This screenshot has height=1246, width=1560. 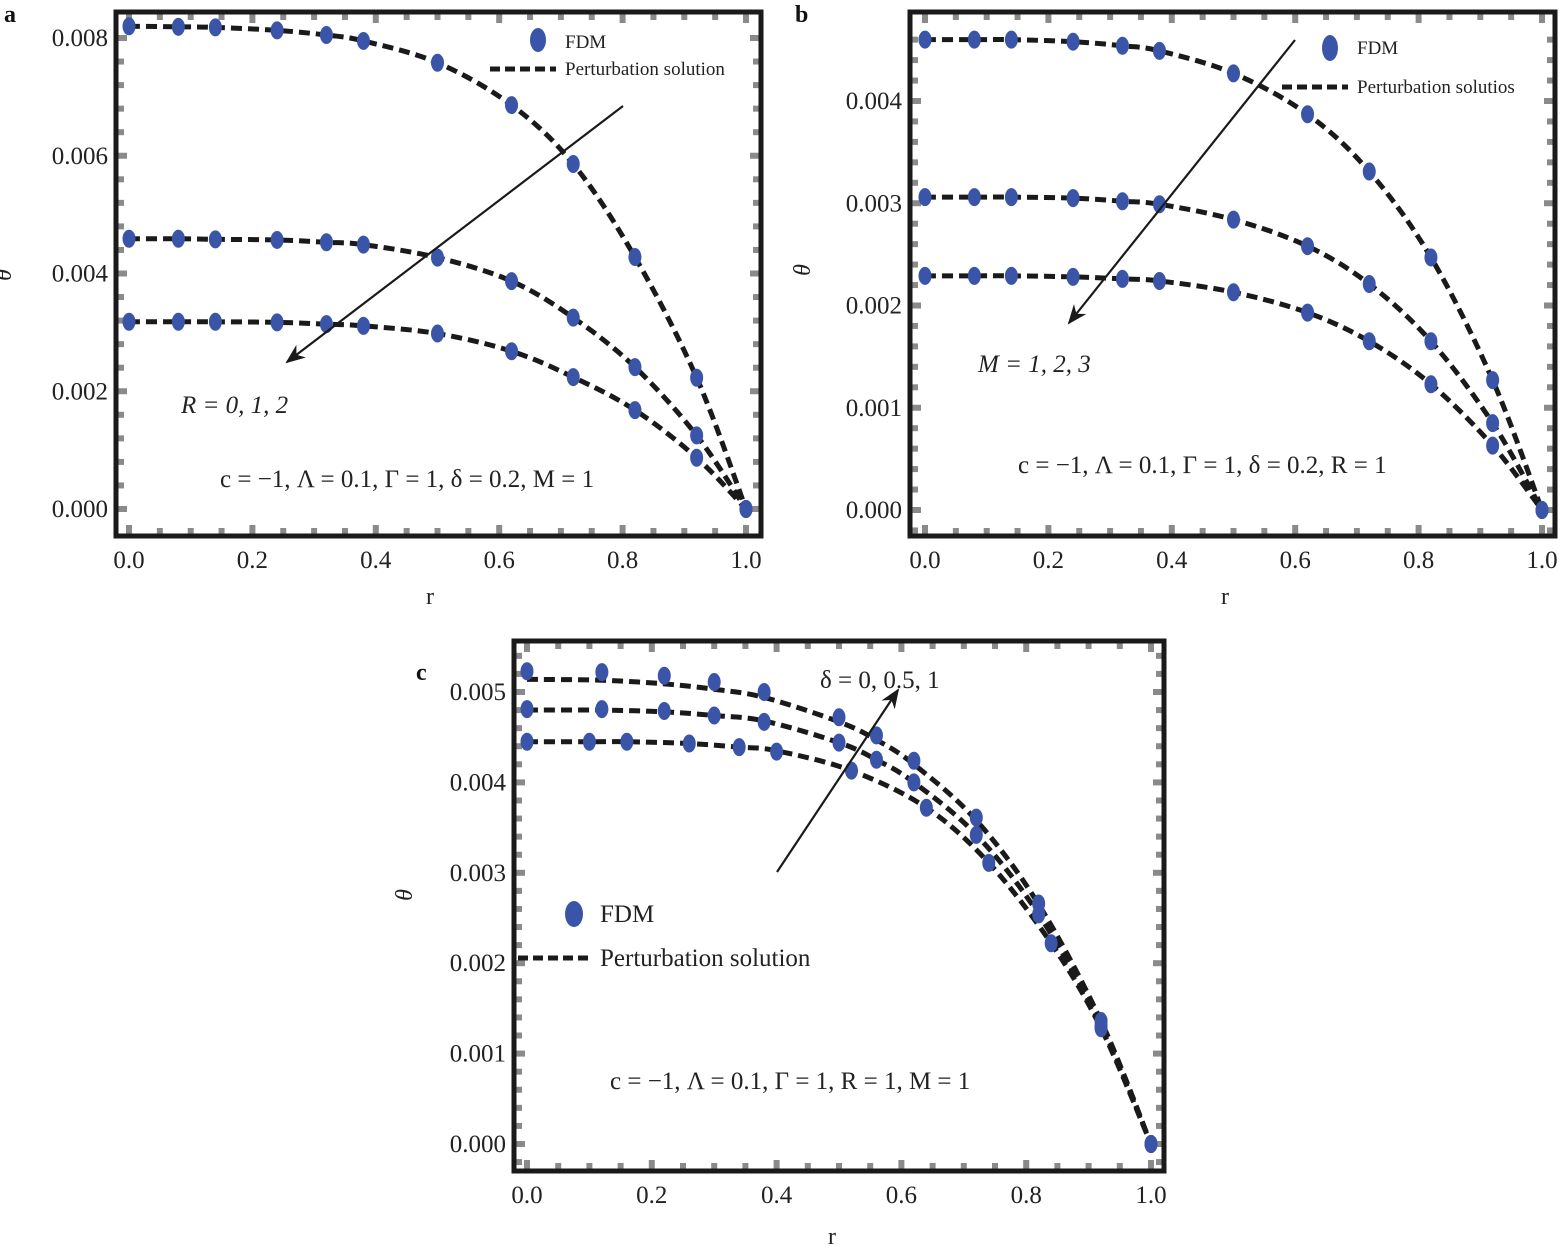 I want to click on panel-a-y-tick-labels: 0.000 0.002 0.004 0.006 0.008, so click(x=80, y=274).